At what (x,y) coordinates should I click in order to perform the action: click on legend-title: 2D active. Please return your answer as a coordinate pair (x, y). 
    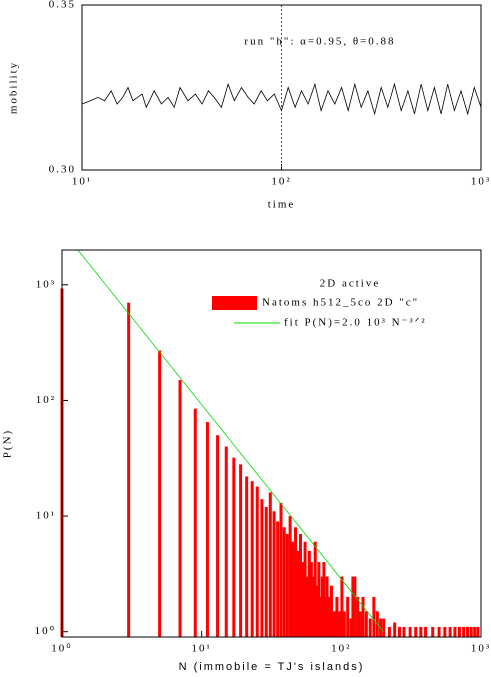
    Looking at the image, I should click on (350, 284).